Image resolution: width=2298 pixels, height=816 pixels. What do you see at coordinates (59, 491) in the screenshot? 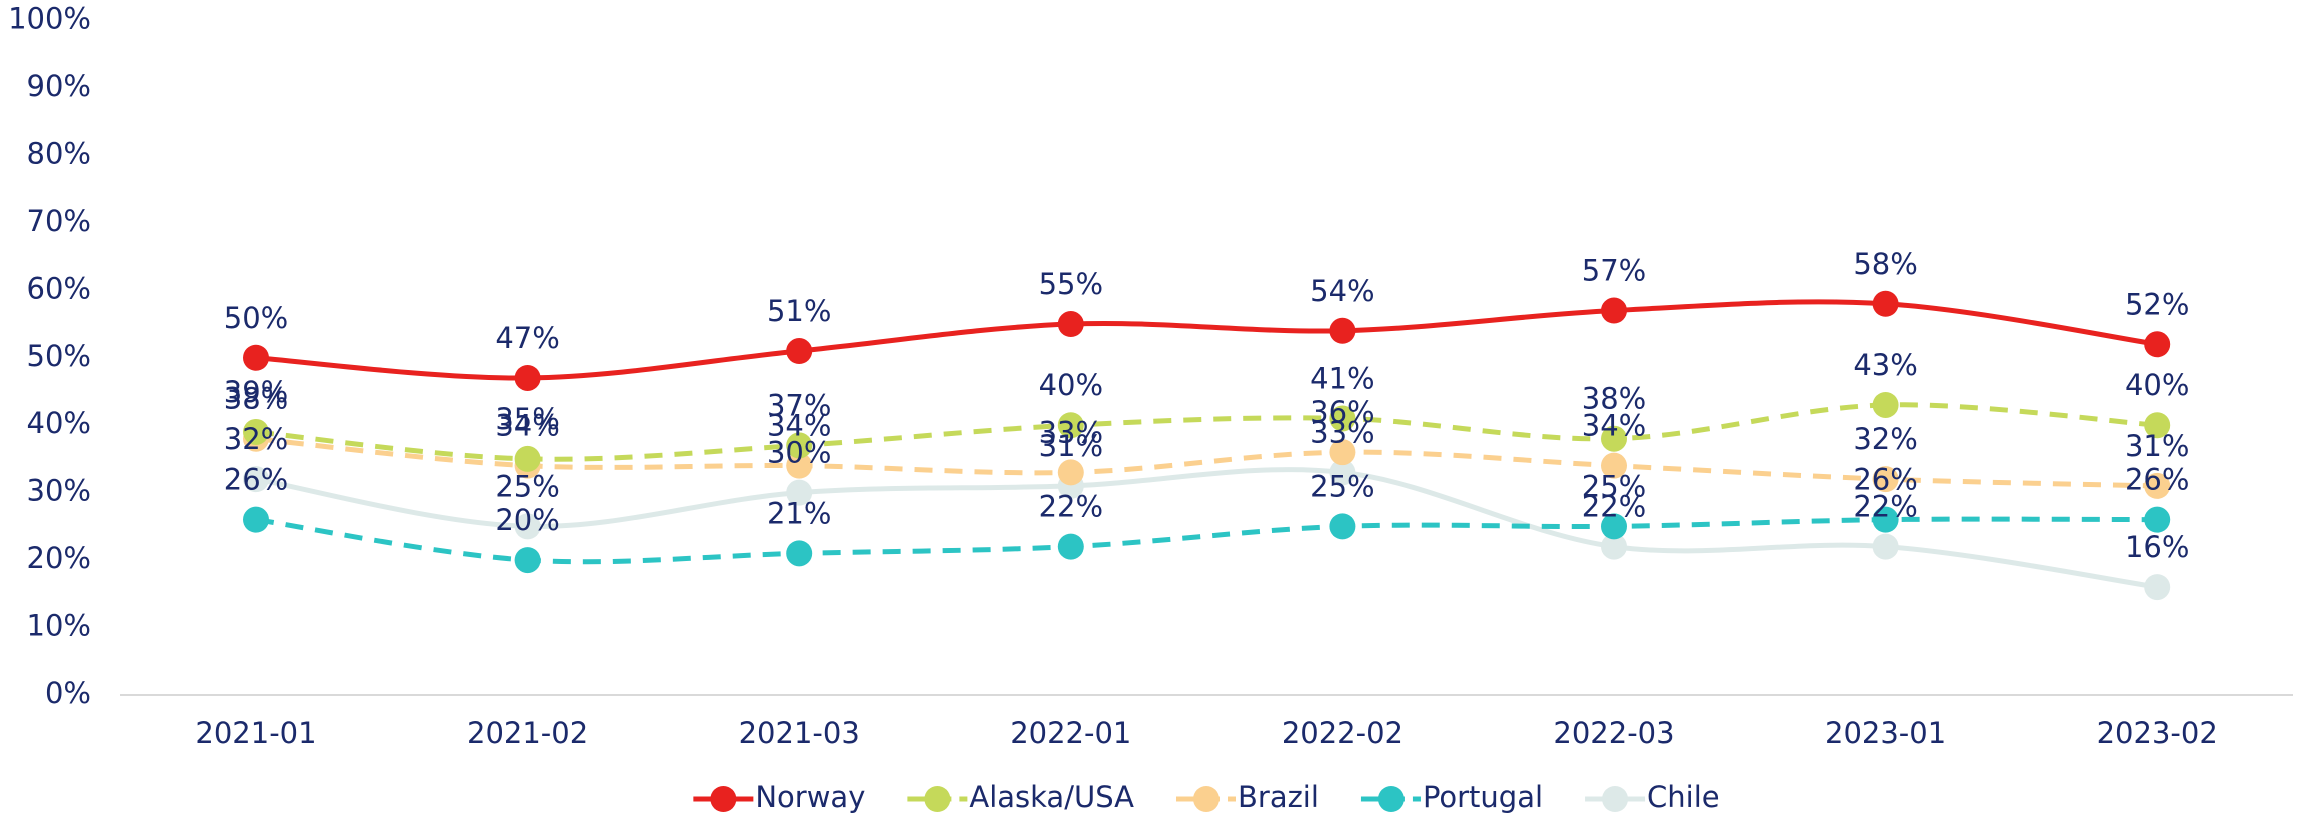
I see `y-tick-label: 30%` at bounding box center [59, 491].